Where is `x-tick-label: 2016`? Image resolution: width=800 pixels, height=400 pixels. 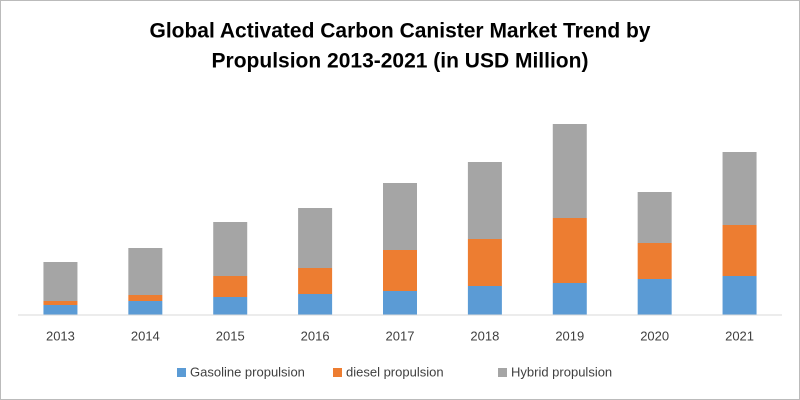 x-tick-label: 2016 is located at coordinates (315, 335).